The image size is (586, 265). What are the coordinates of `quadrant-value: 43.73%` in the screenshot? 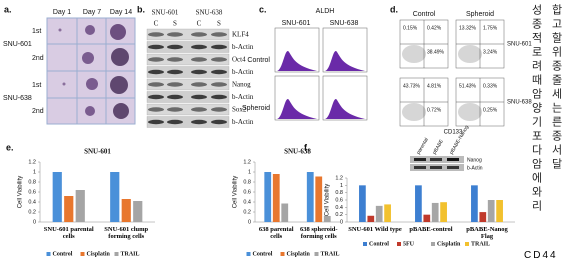 It's located at (412, 86).